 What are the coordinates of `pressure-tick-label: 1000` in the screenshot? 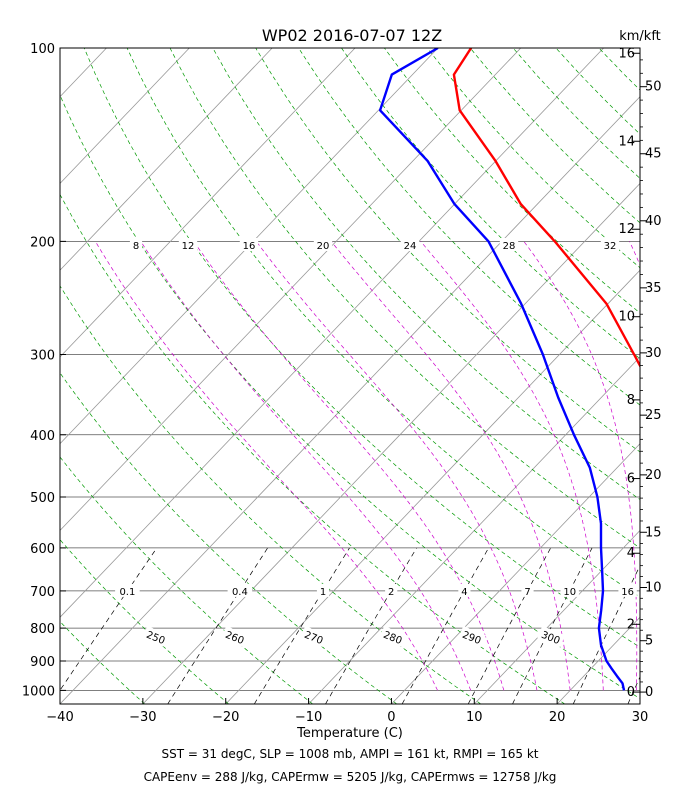 It's located at (38, 691).